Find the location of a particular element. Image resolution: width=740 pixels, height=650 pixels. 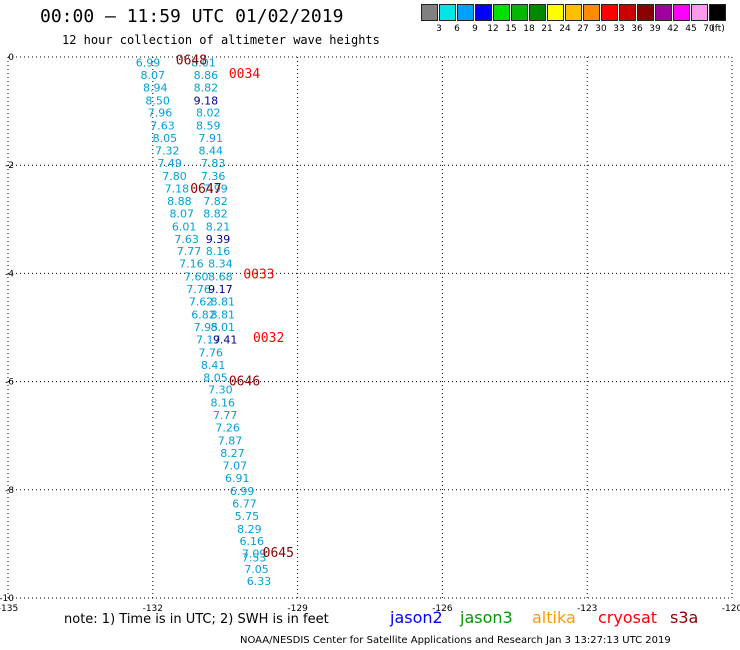

pass-time-label: 0034 is located at coordinates (244, 74).